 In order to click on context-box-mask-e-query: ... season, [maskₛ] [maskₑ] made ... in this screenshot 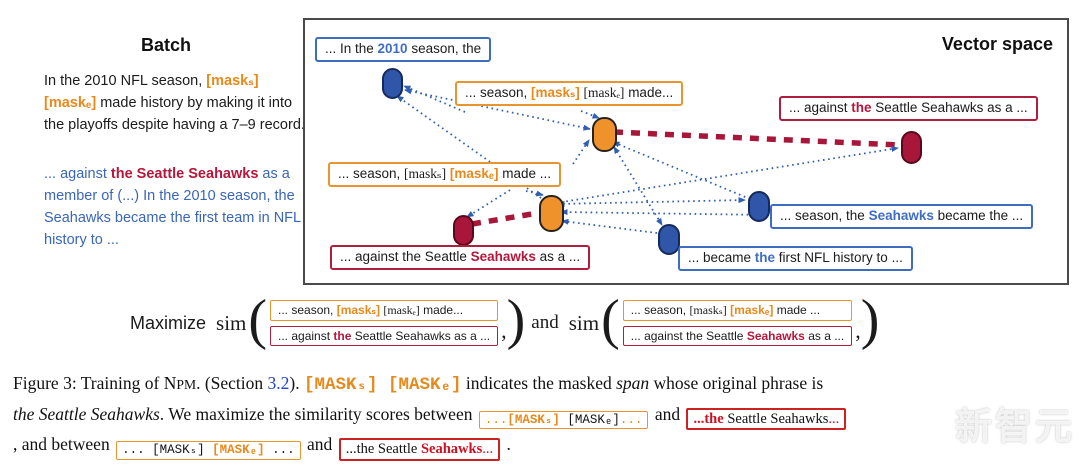, I will do `click(444, 174)`.